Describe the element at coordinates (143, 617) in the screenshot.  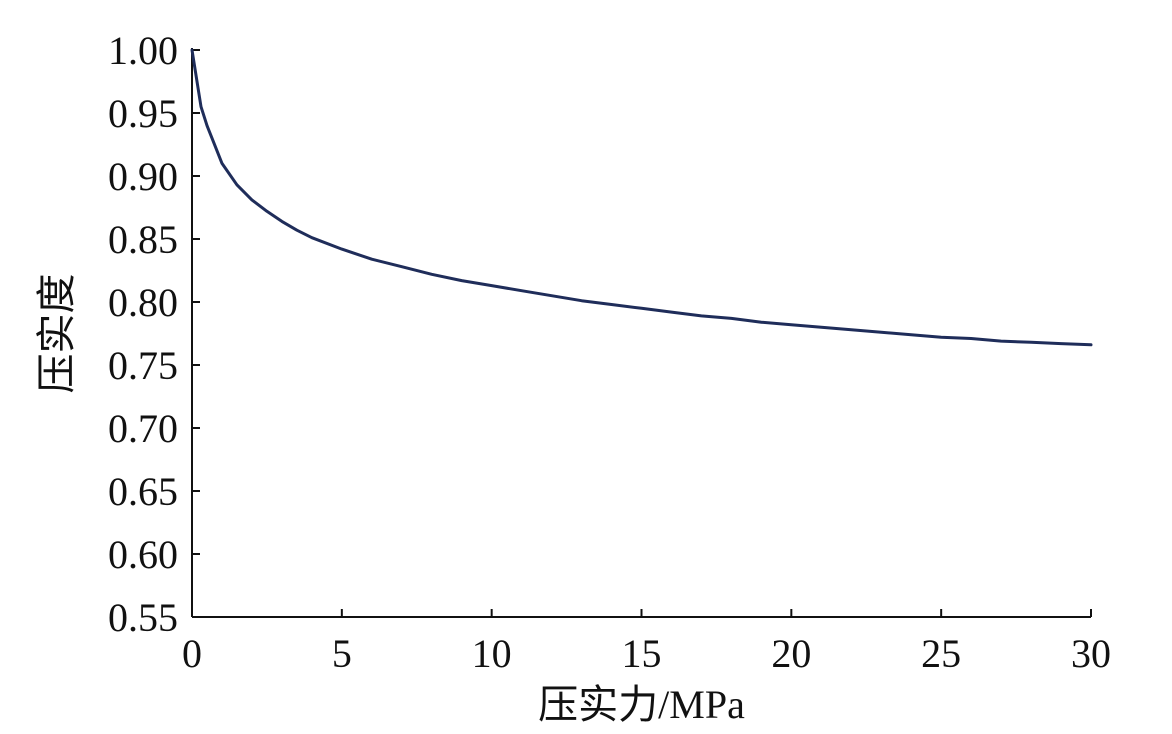
I see `y-tick-label: 0.55` at that location.